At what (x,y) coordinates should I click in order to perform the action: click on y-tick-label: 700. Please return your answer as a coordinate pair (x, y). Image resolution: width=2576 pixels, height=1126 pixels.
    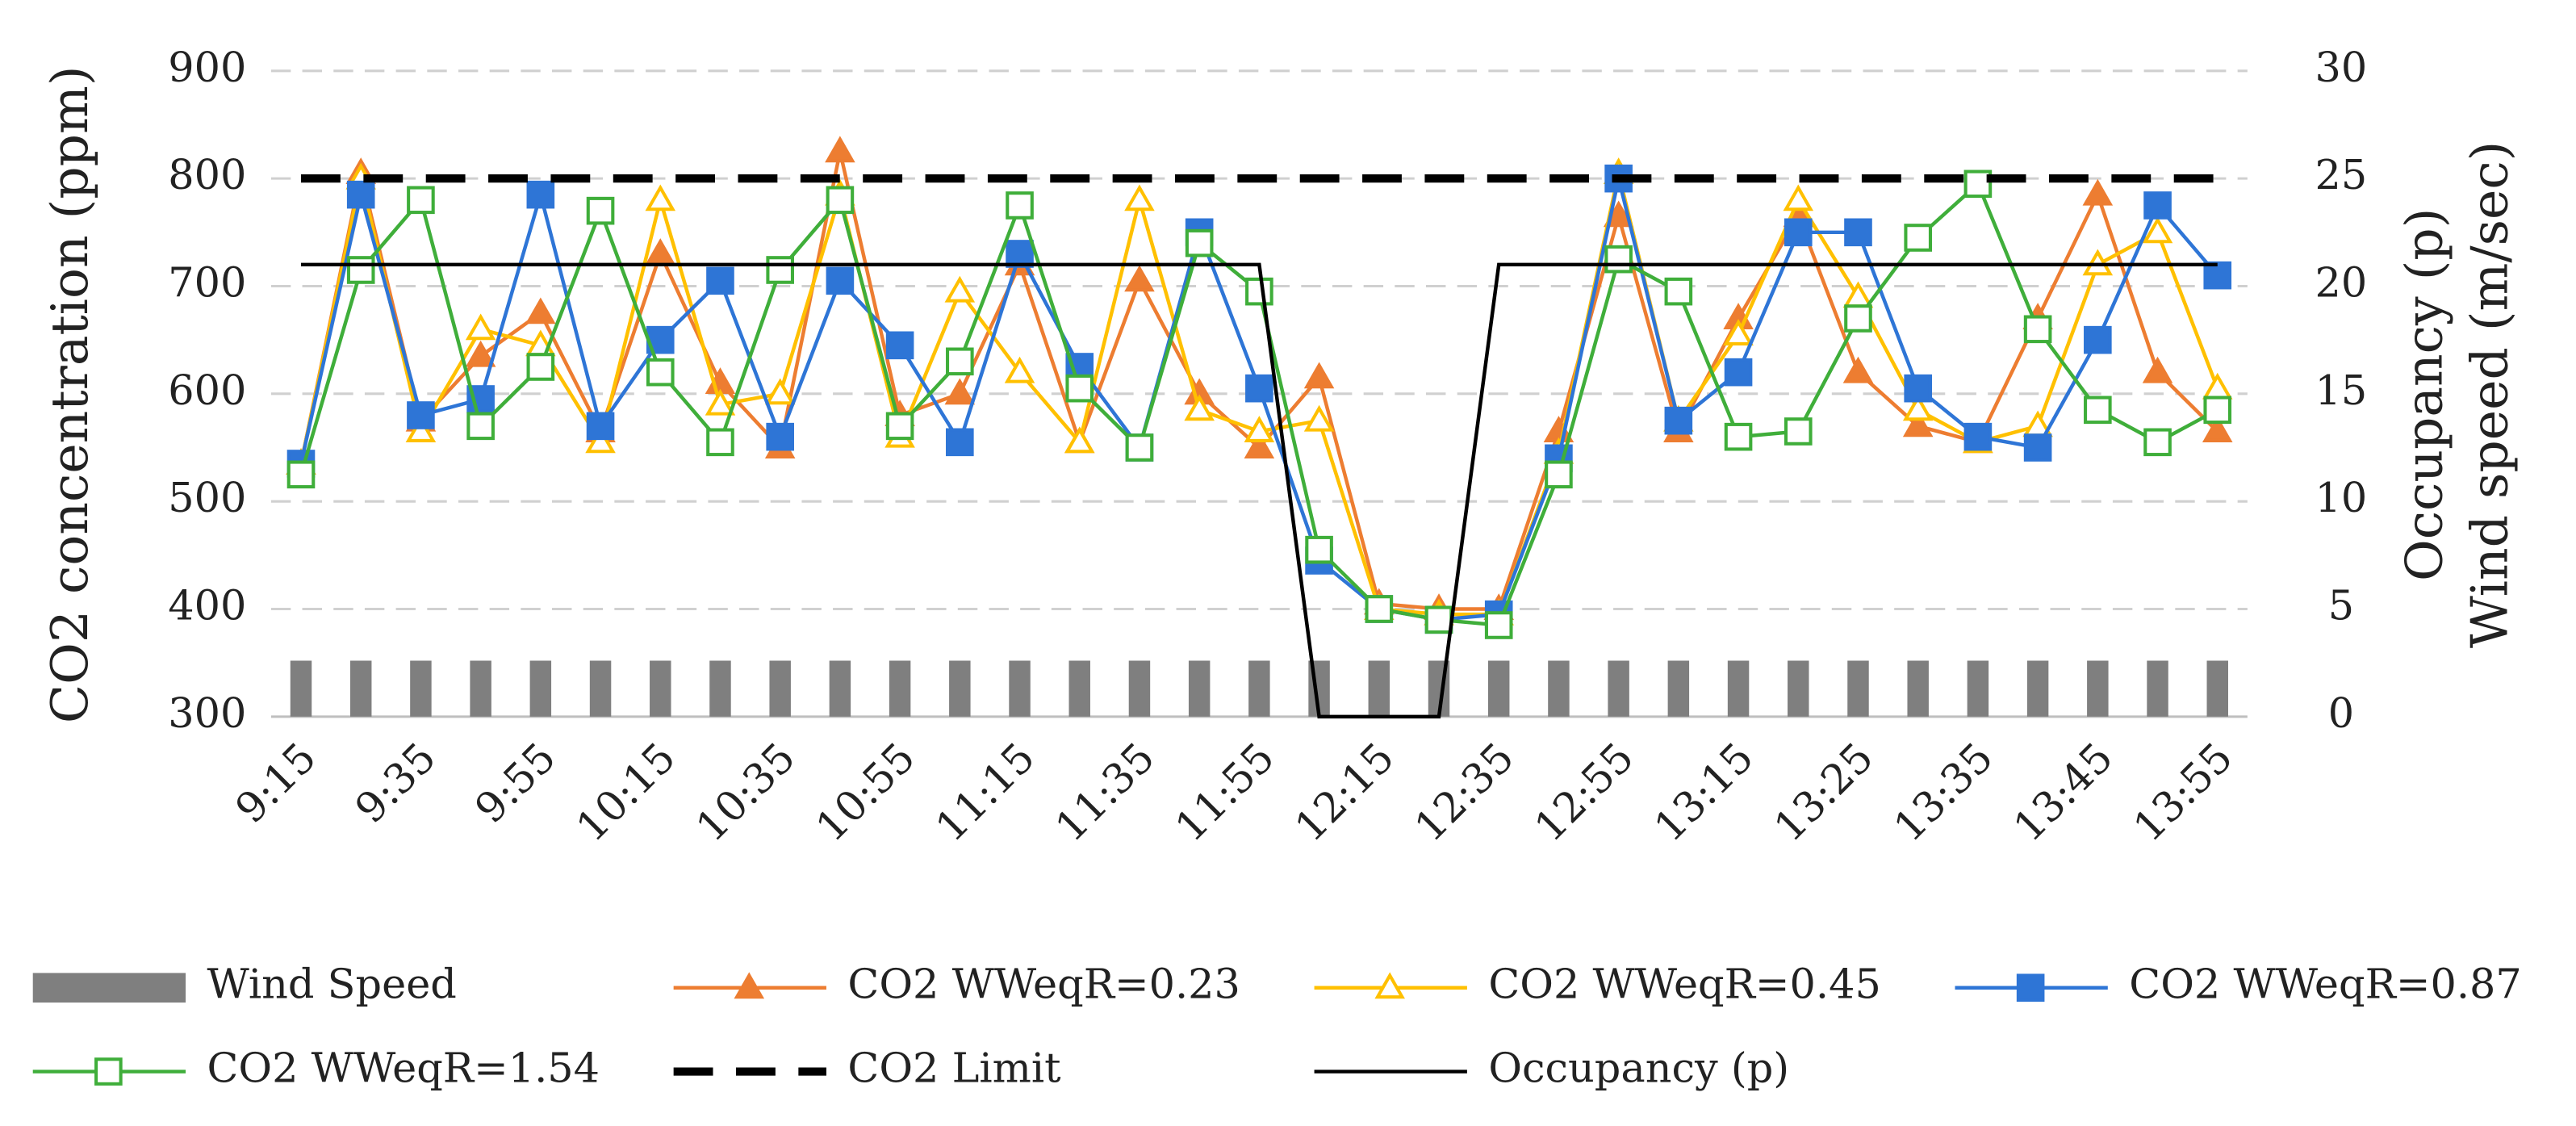
    Looking at the image, I should click on (207, 283).